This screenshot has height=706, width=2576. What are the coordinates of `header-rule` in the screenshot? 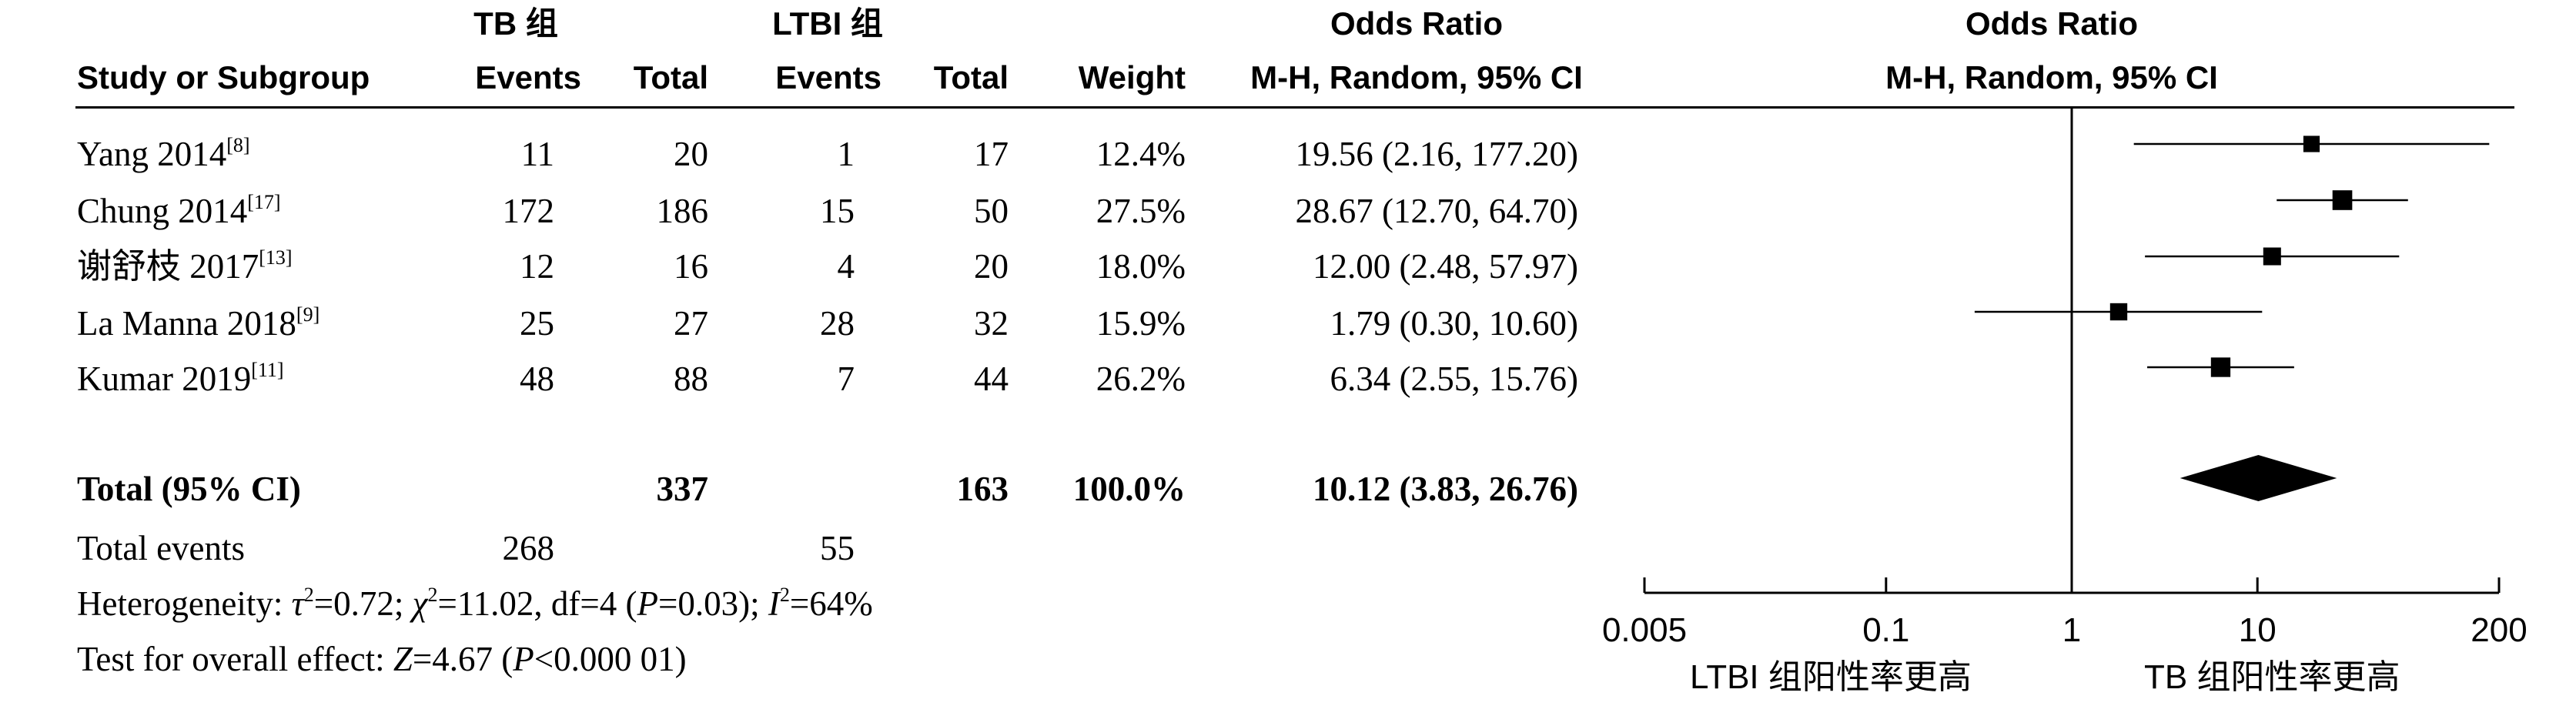 It's located at (1294, 107).